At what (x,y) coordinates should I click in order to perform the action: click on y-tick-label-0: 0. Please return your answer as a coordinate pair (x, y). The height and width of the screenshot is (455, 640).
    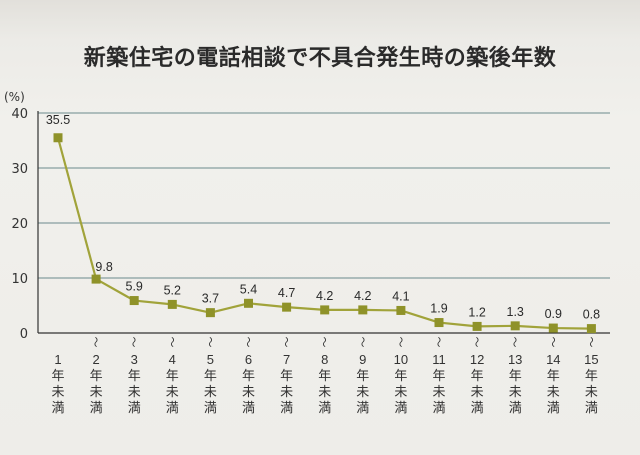
    Looking at the image, I should click on (24, 334).